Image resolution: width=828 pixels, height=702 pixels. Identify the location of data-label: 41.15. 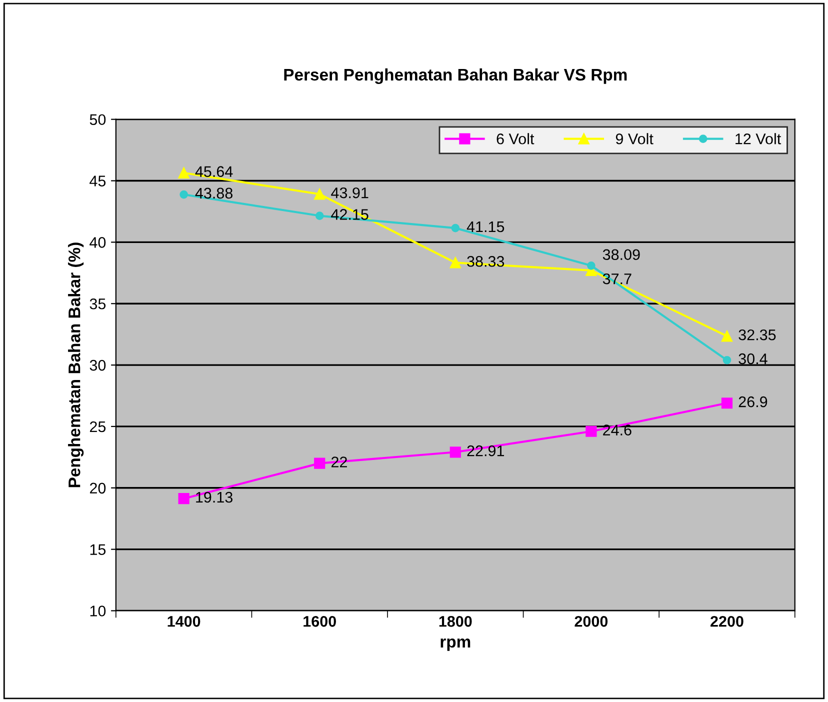
(485, 227).